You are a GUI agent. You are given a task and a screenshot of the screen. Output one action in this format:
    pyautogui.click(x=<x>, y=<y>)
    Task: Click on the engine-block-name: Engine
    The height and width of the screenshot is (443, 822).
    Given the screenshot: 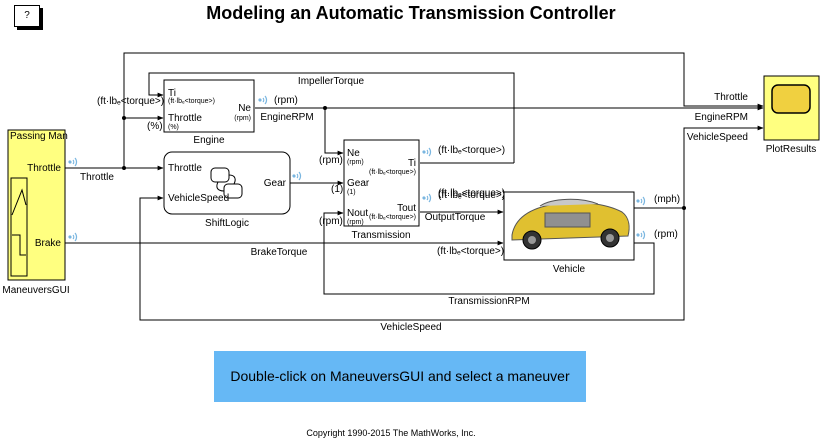 What is the action you would take?
    pyautogui.click(x=209, y=140)
    